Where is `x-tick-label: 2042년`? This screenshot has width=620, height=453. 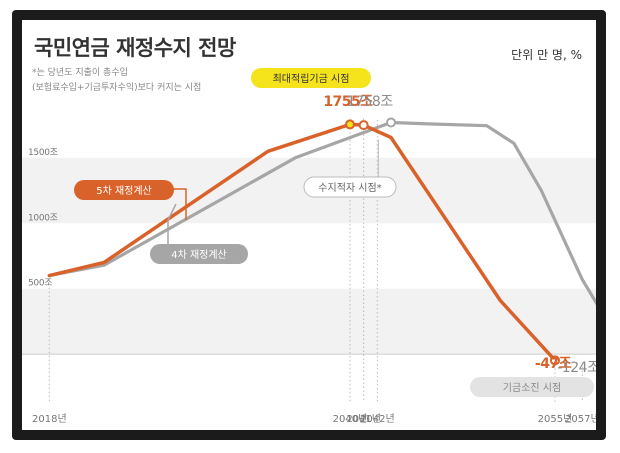 x-tick-label: 2042년 is located at coordinates (377, 419).